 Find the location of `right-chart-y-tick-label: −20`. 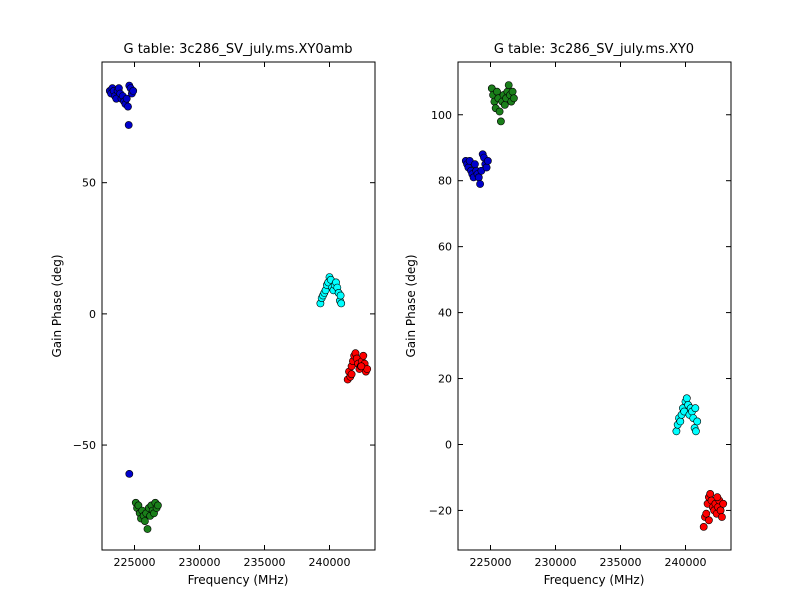

right-chart-y-tick-label: −20 is located at coordinates (440, 510).